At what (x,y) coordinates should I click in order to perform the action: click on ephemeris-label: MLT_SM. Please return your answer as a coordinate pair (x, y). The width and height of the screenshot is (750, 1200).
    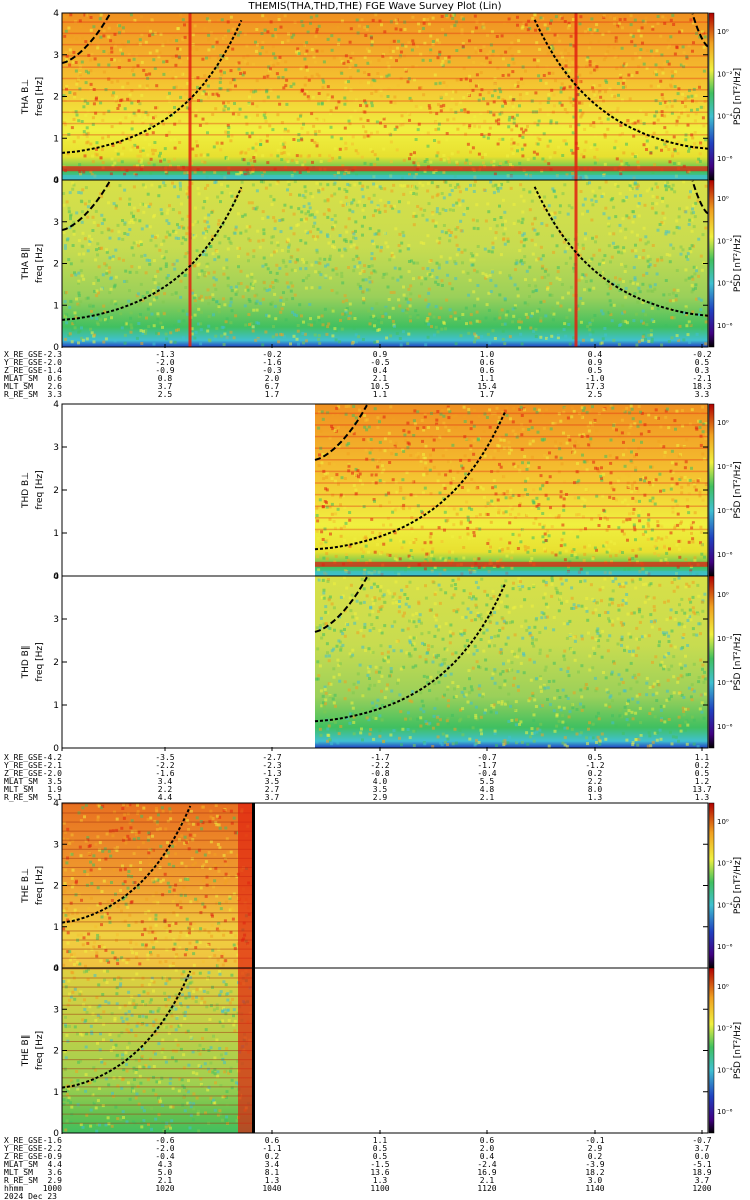
    Looking at the image, I should click on (18, 1172).